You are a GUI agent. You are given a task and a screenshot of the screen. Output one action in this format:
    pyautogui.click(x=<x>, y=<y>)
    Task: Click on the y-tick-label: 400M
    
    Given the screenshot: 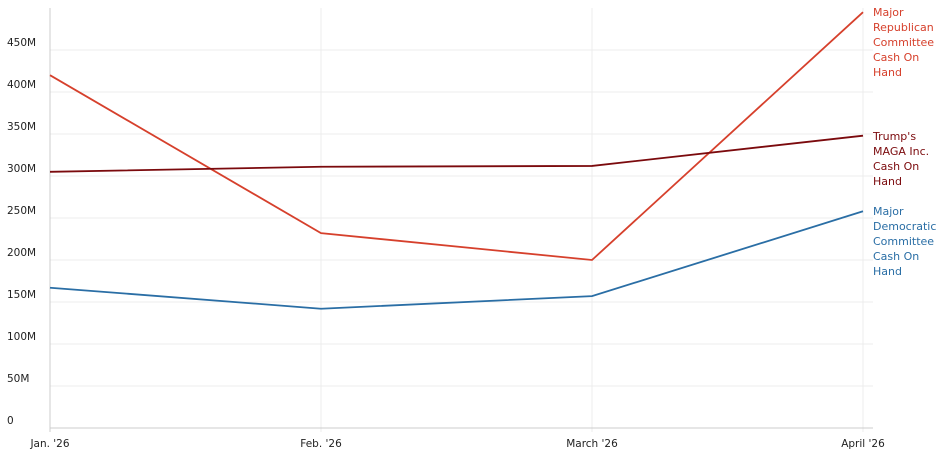 What is the action you would take?
    pyautogui.click(x=21, y=85)
    